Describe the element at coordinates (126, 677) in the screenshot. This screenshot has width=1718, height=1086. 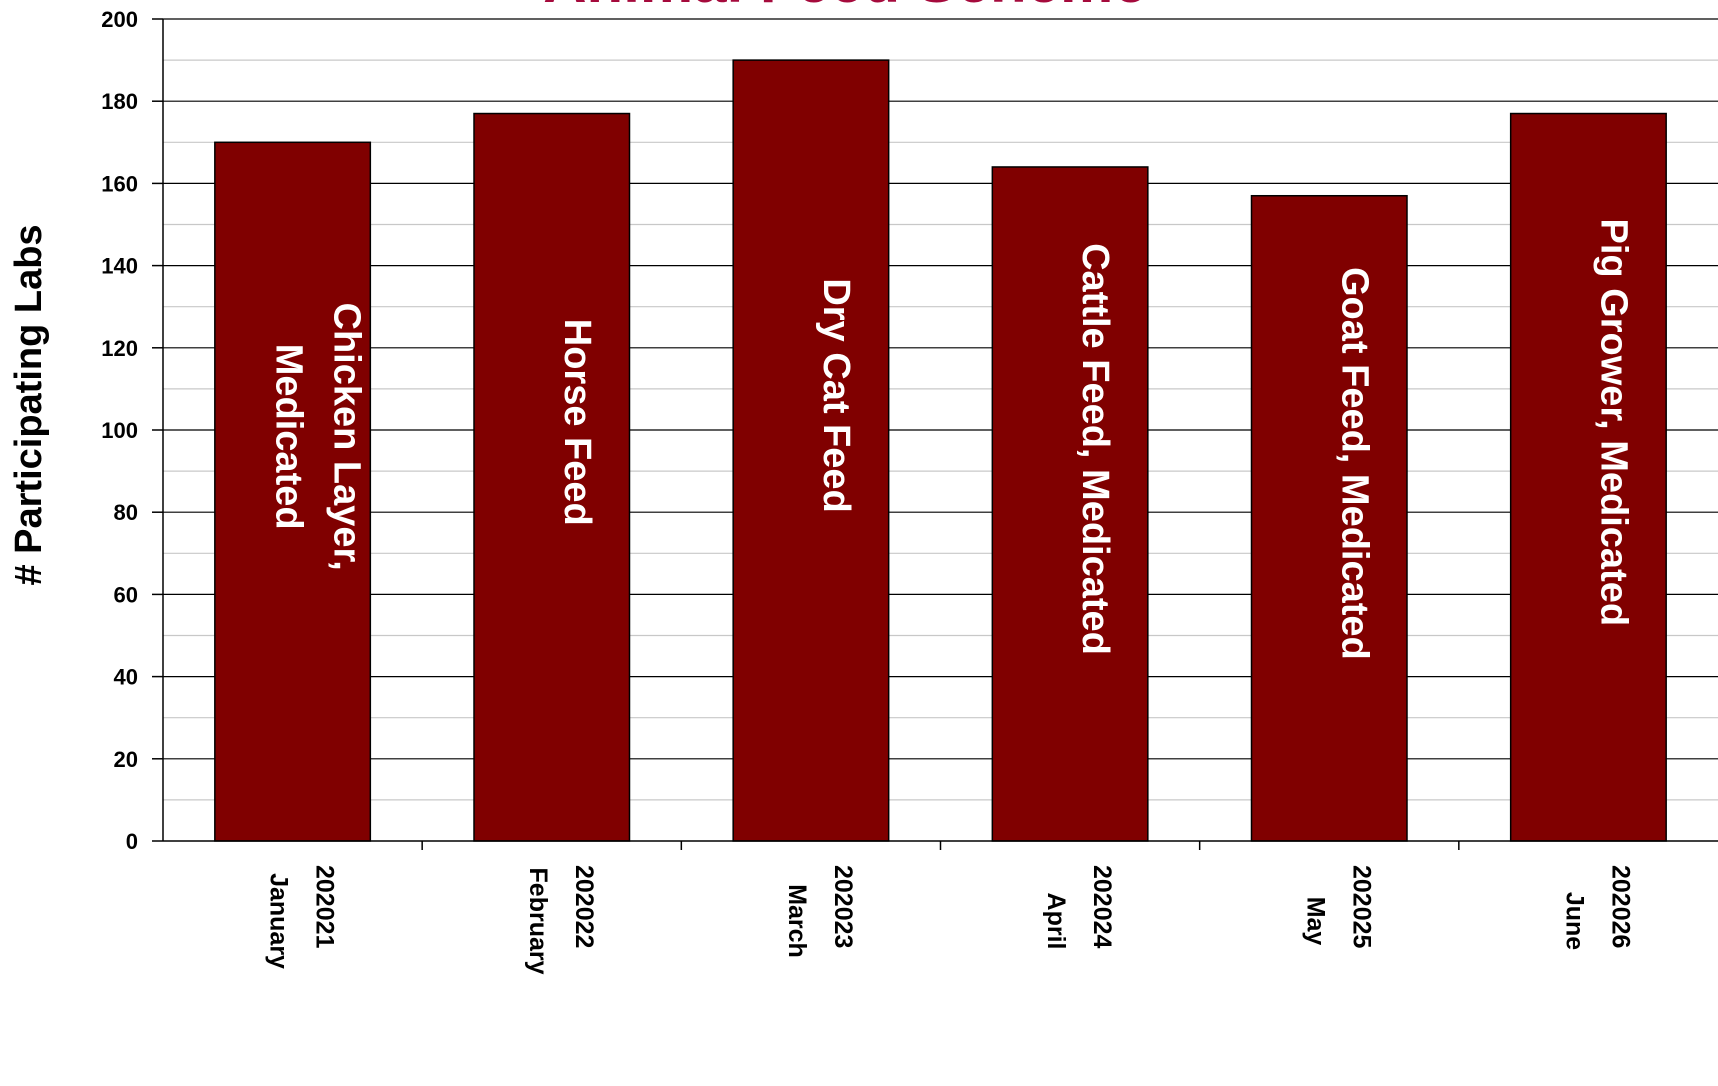
I see `y-tick-label: 40` at that location.